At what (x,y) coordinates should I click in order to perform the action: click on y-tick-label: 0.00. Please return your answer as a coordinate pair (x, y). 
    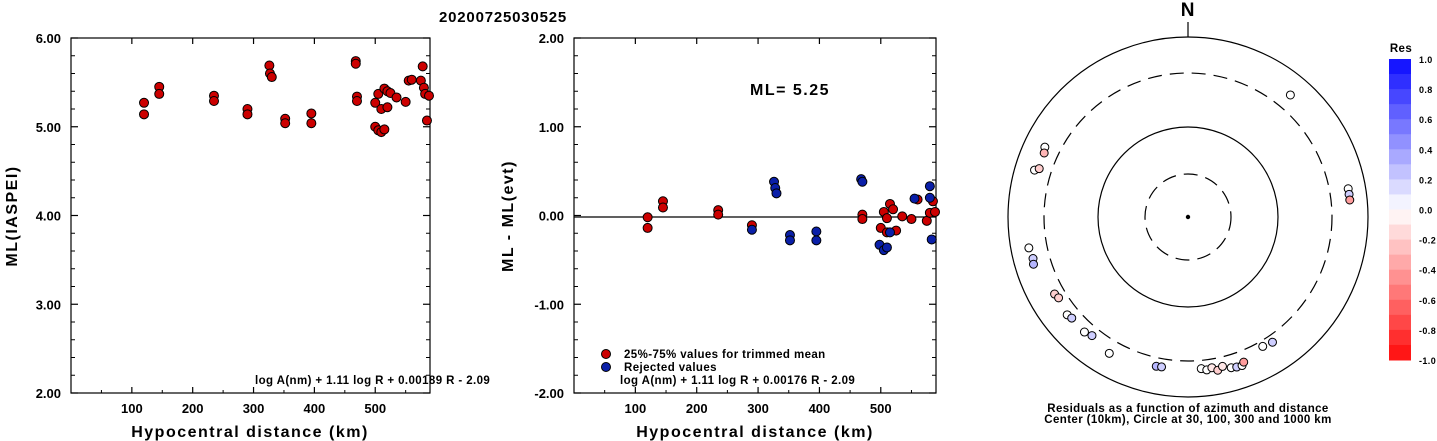
    Looking at the image, I should click on (551, 216).